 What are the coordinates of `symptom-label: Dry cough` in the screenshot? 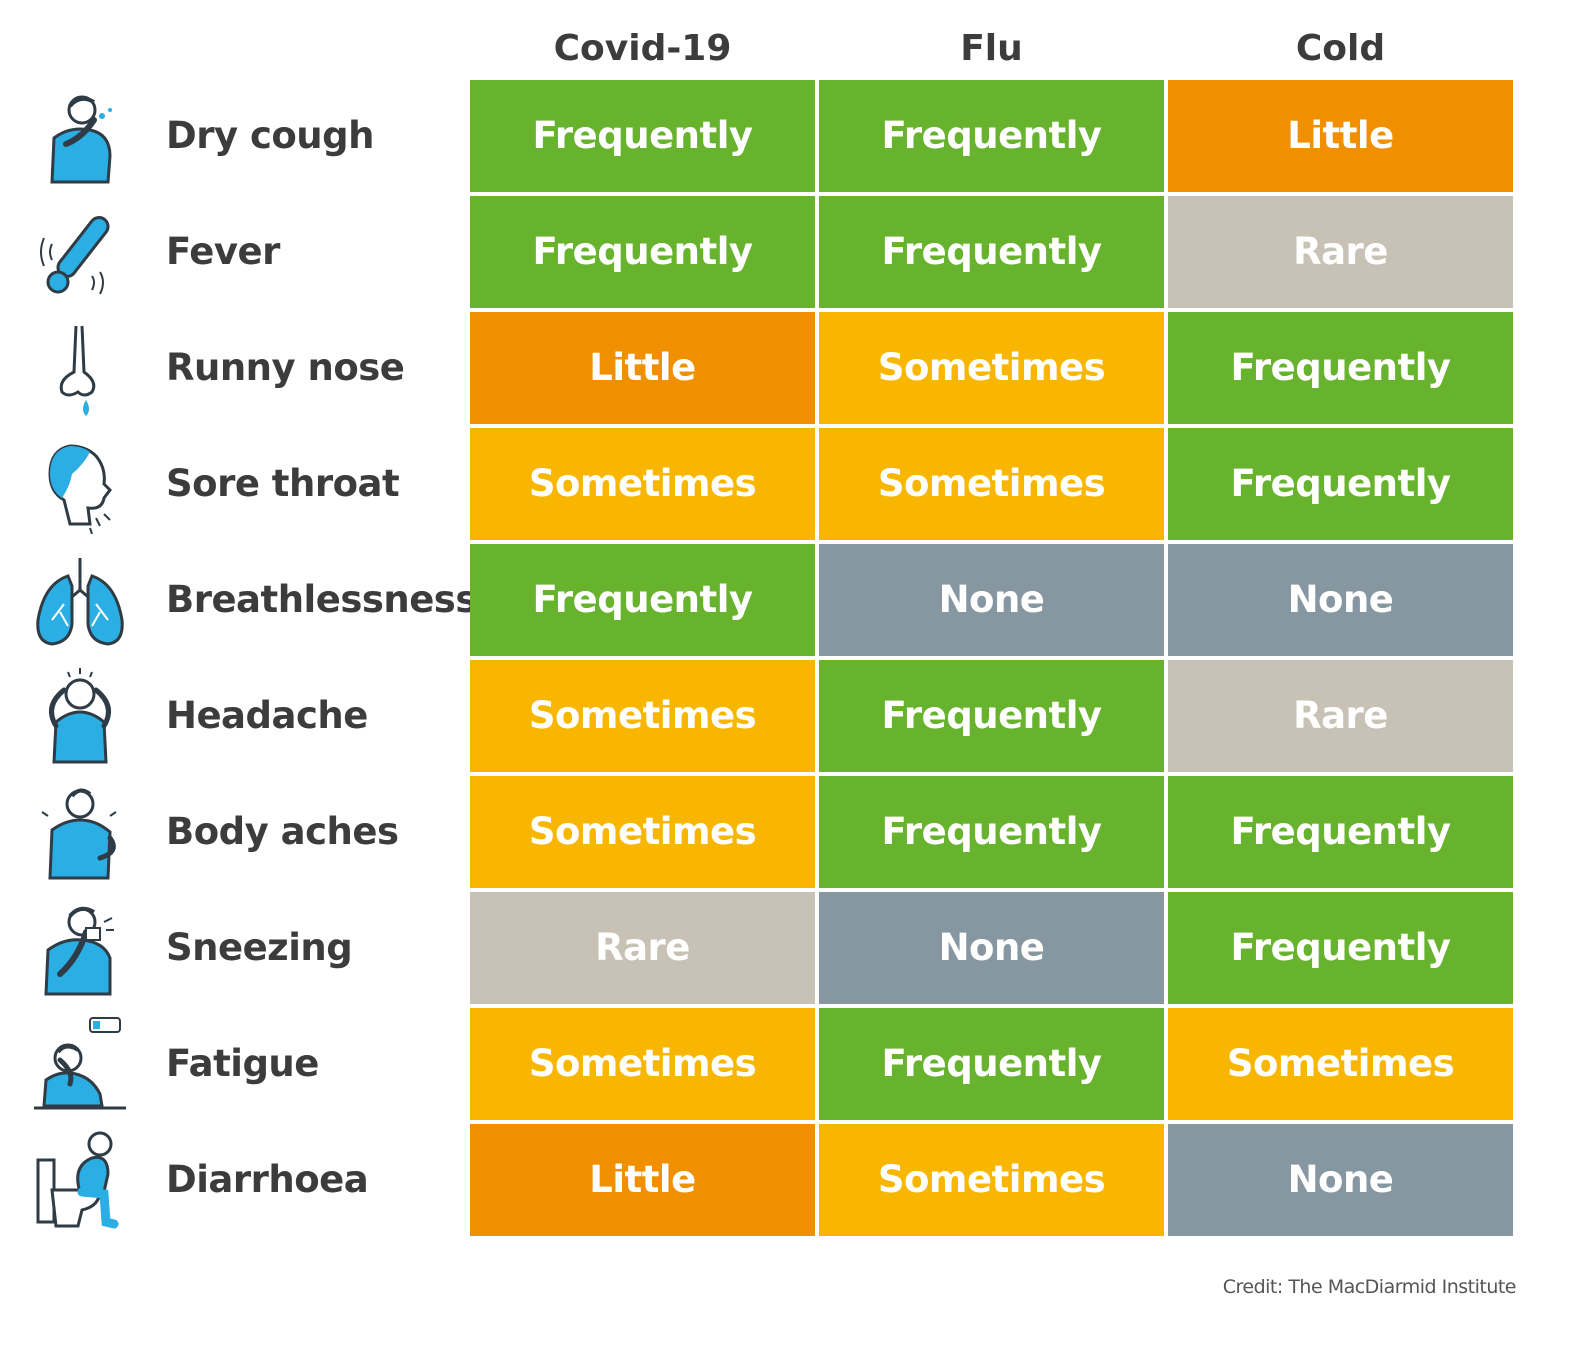 It's located at (270, 135).